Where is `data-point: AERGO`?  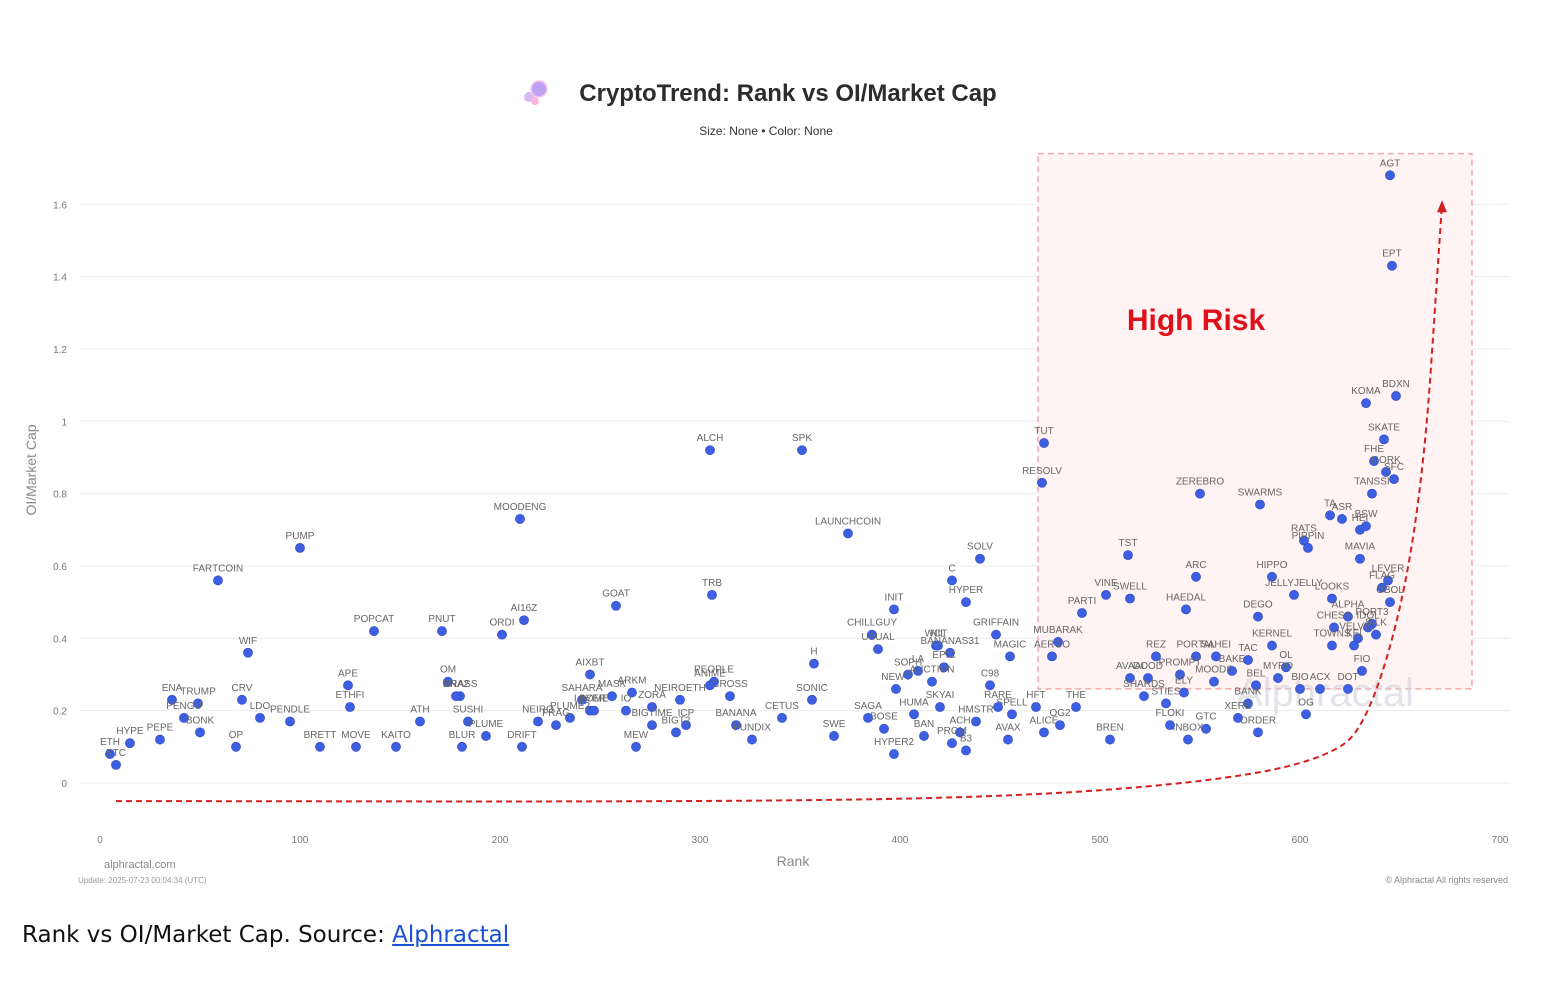 data-point: AERGO is located at coordinates (1052, 650).